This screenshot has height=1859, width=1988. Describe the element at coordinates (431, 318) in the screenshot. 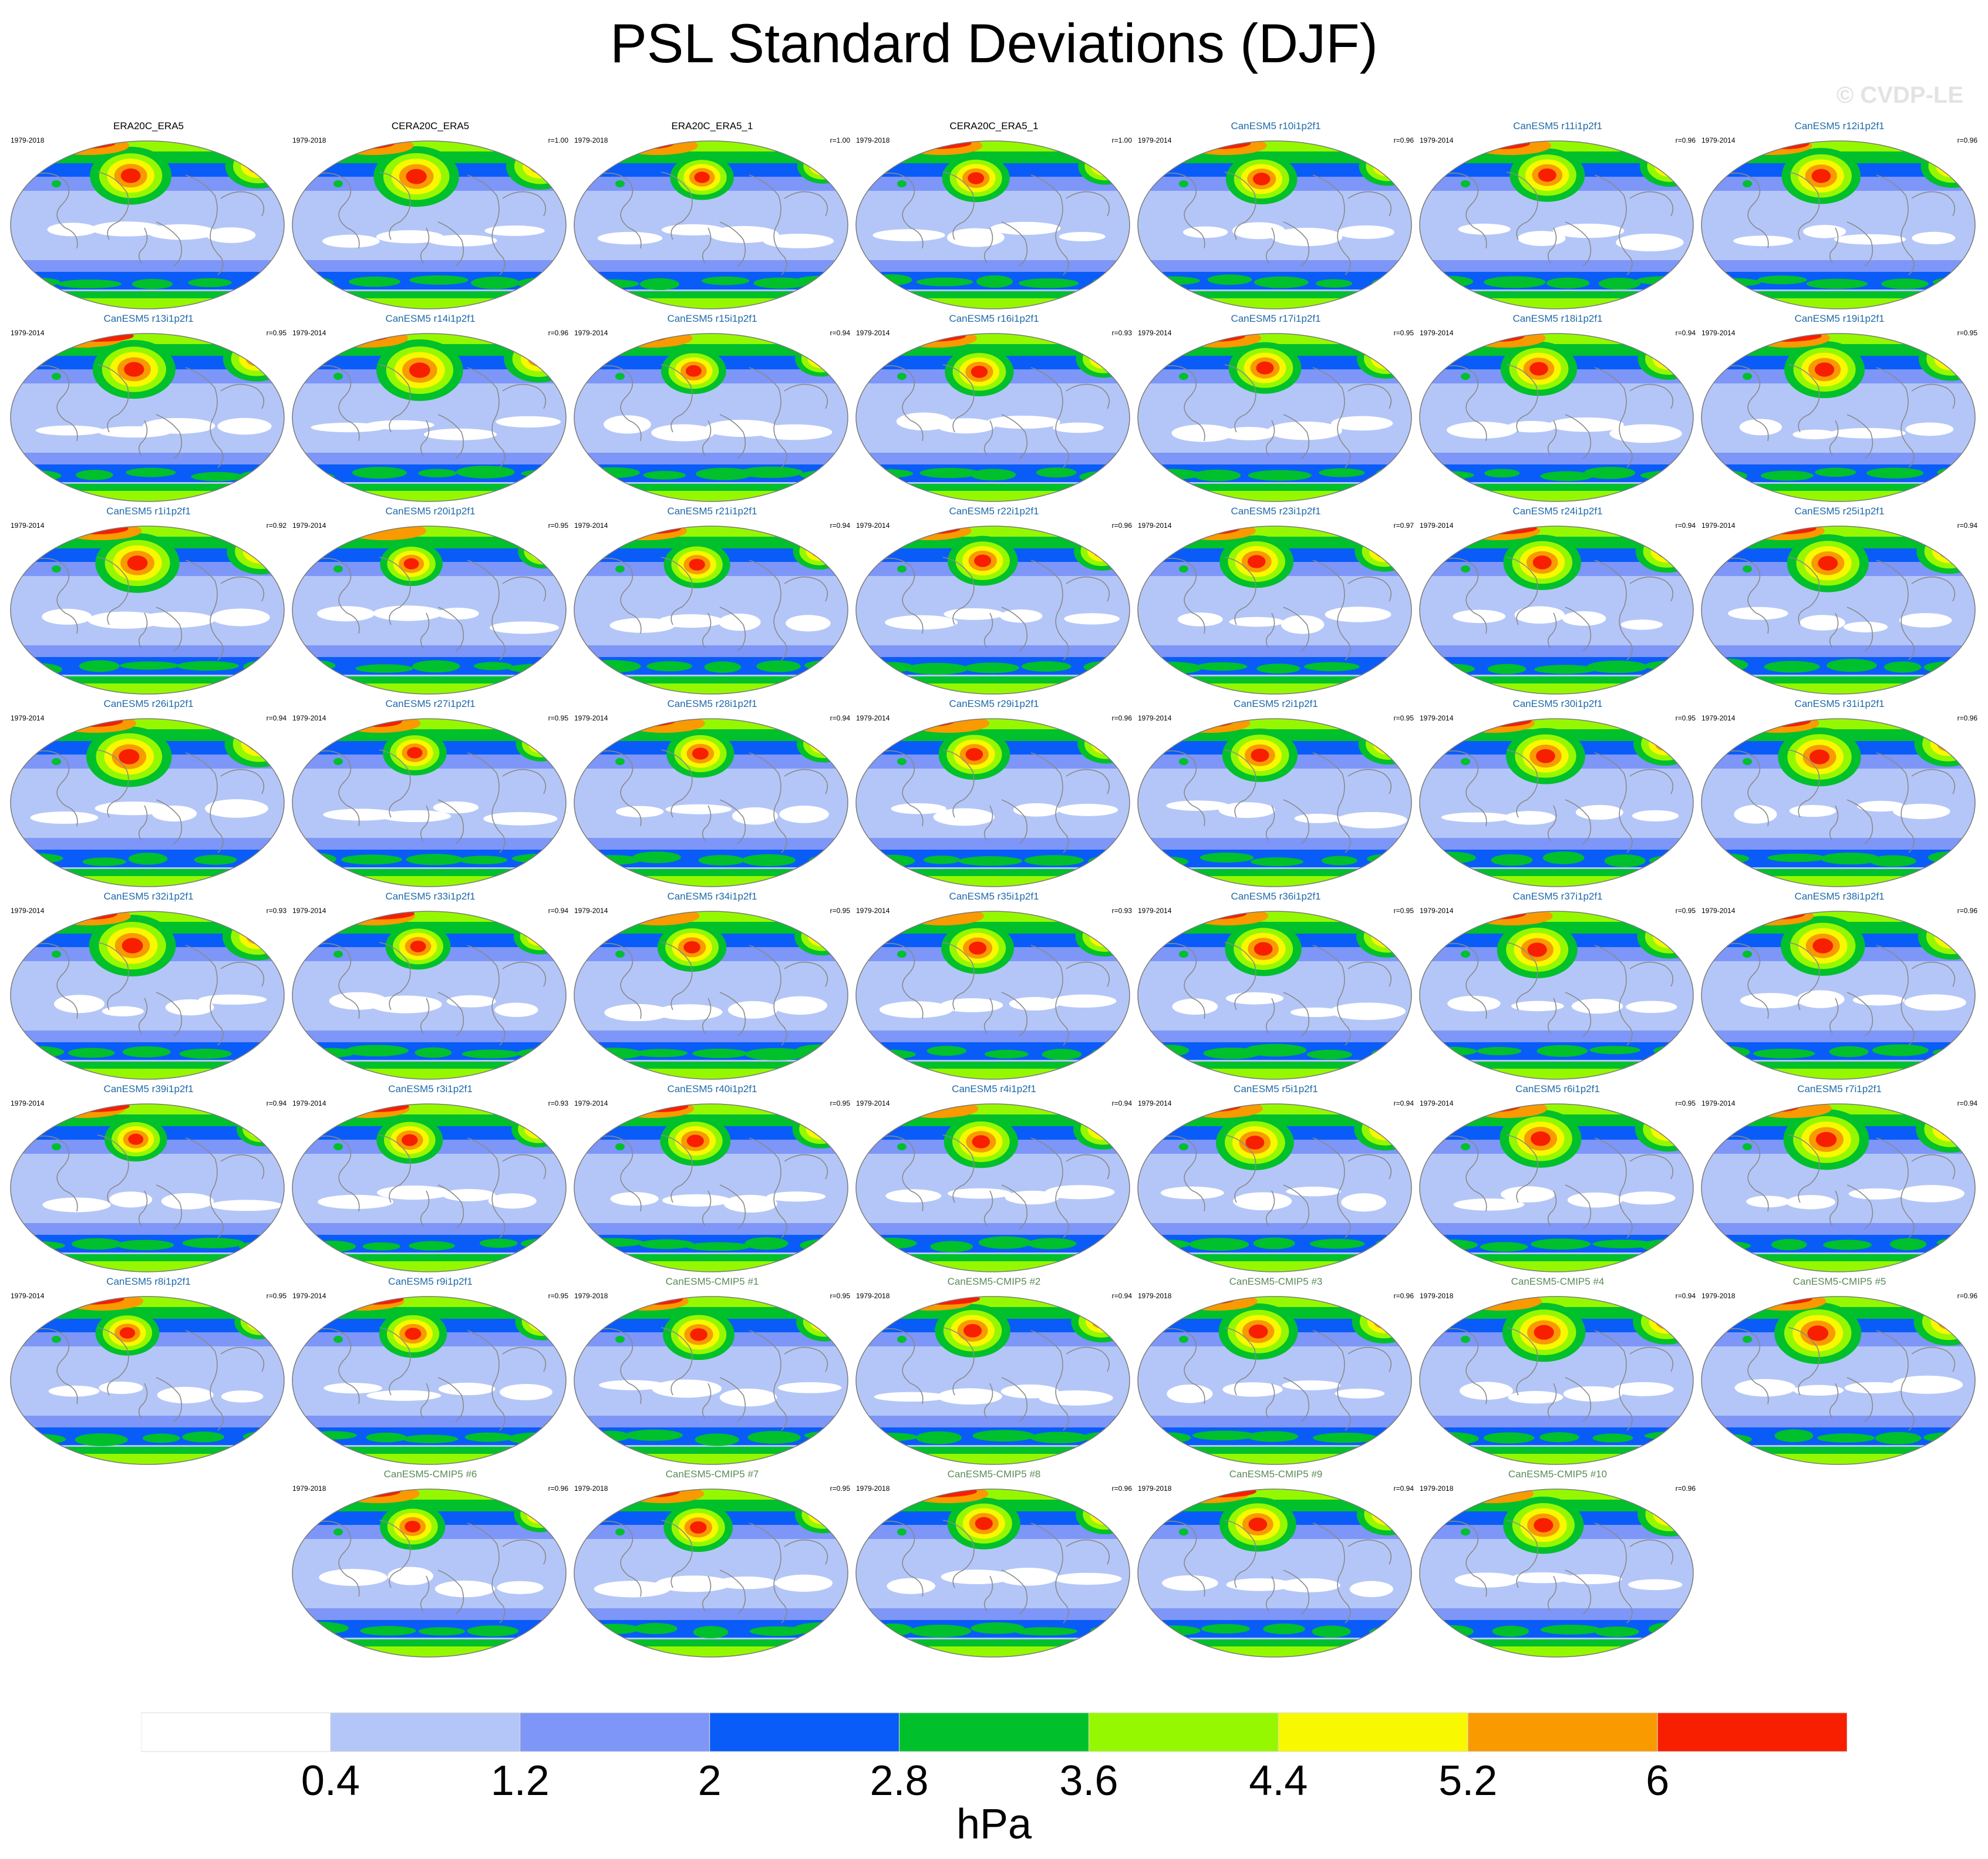

I see `panel-title: CanESM5 r14i1p2f1` at that location.